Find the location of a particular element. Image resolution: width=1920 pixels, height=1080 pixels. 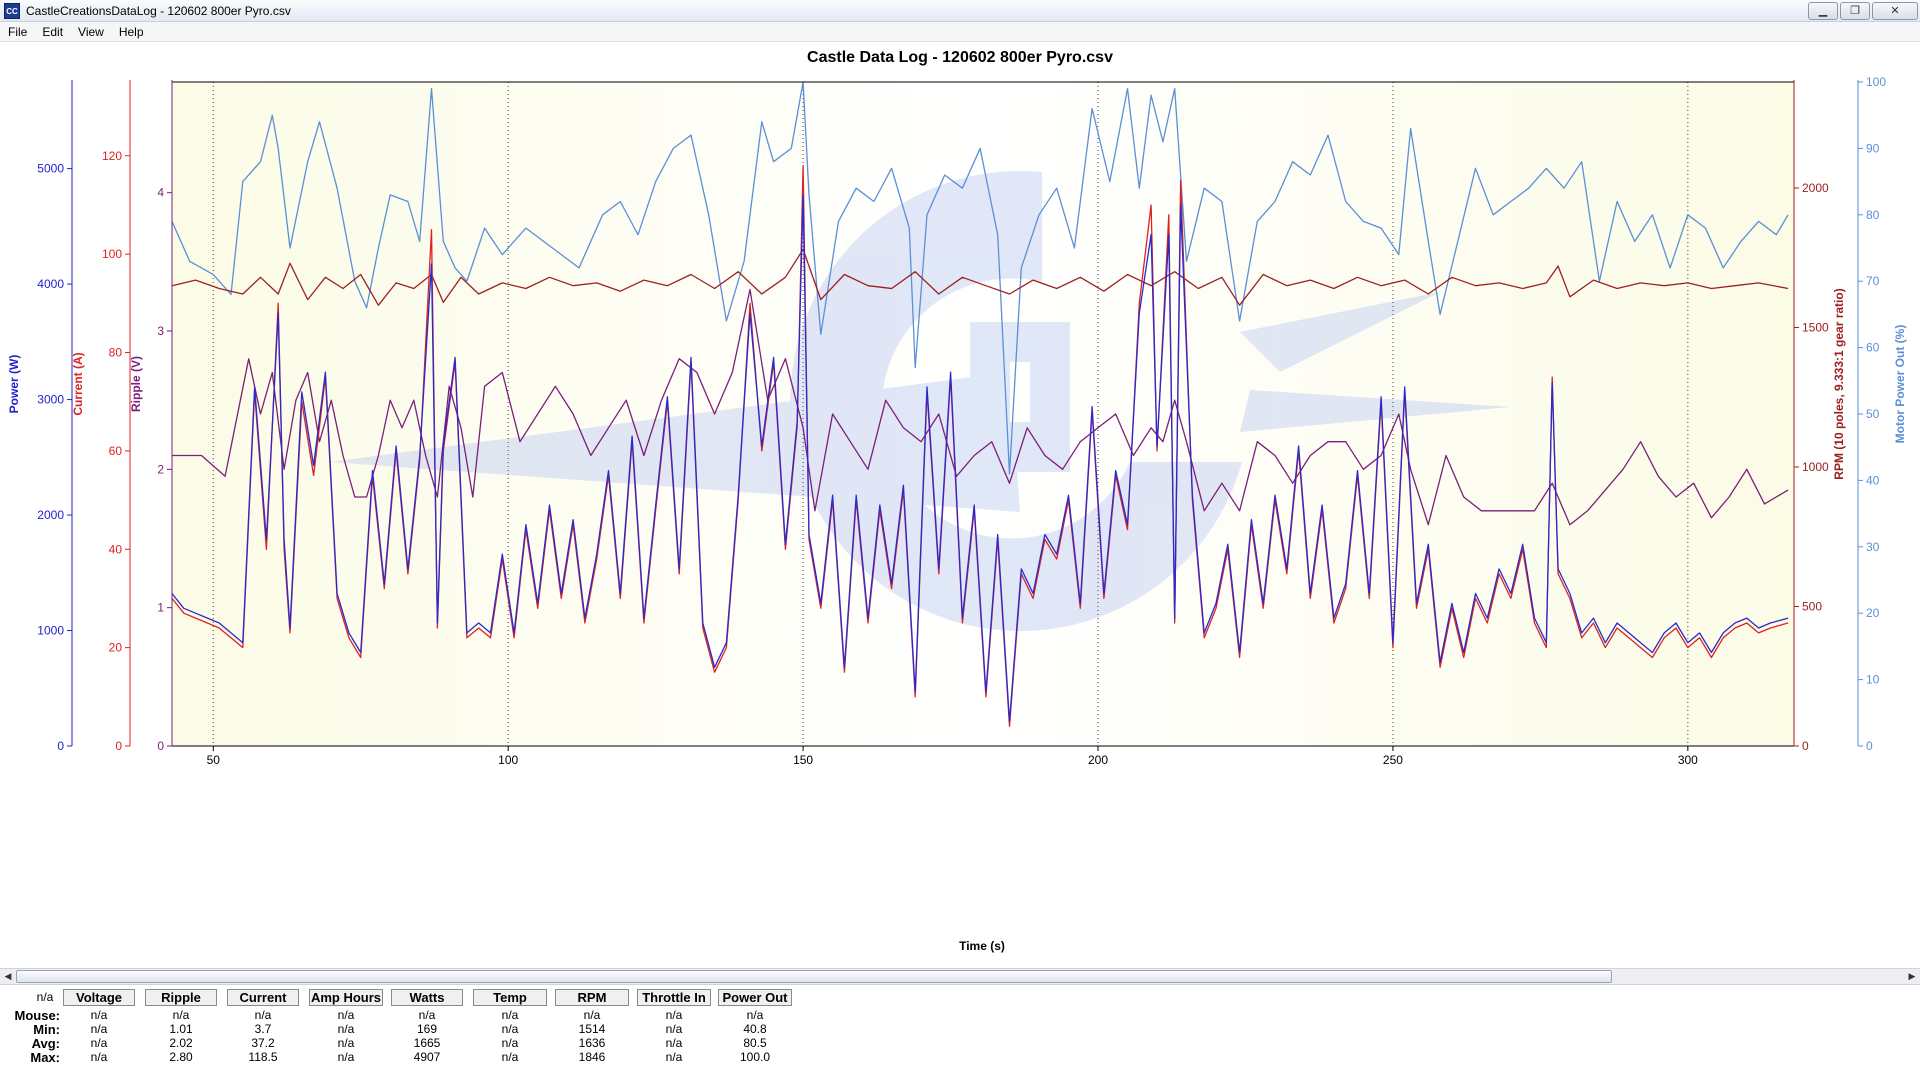

scroll-left-icon: ◀ is located at coordinates (8, 976).